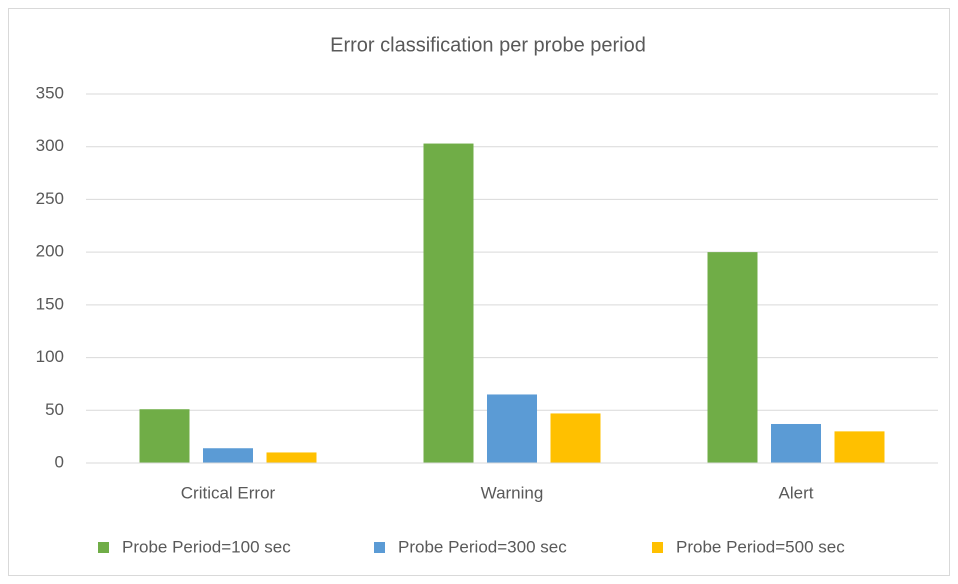 The width and height of the screenshot is (958, 584). I want to click on y-tick-label: 350, so click(50, 92).